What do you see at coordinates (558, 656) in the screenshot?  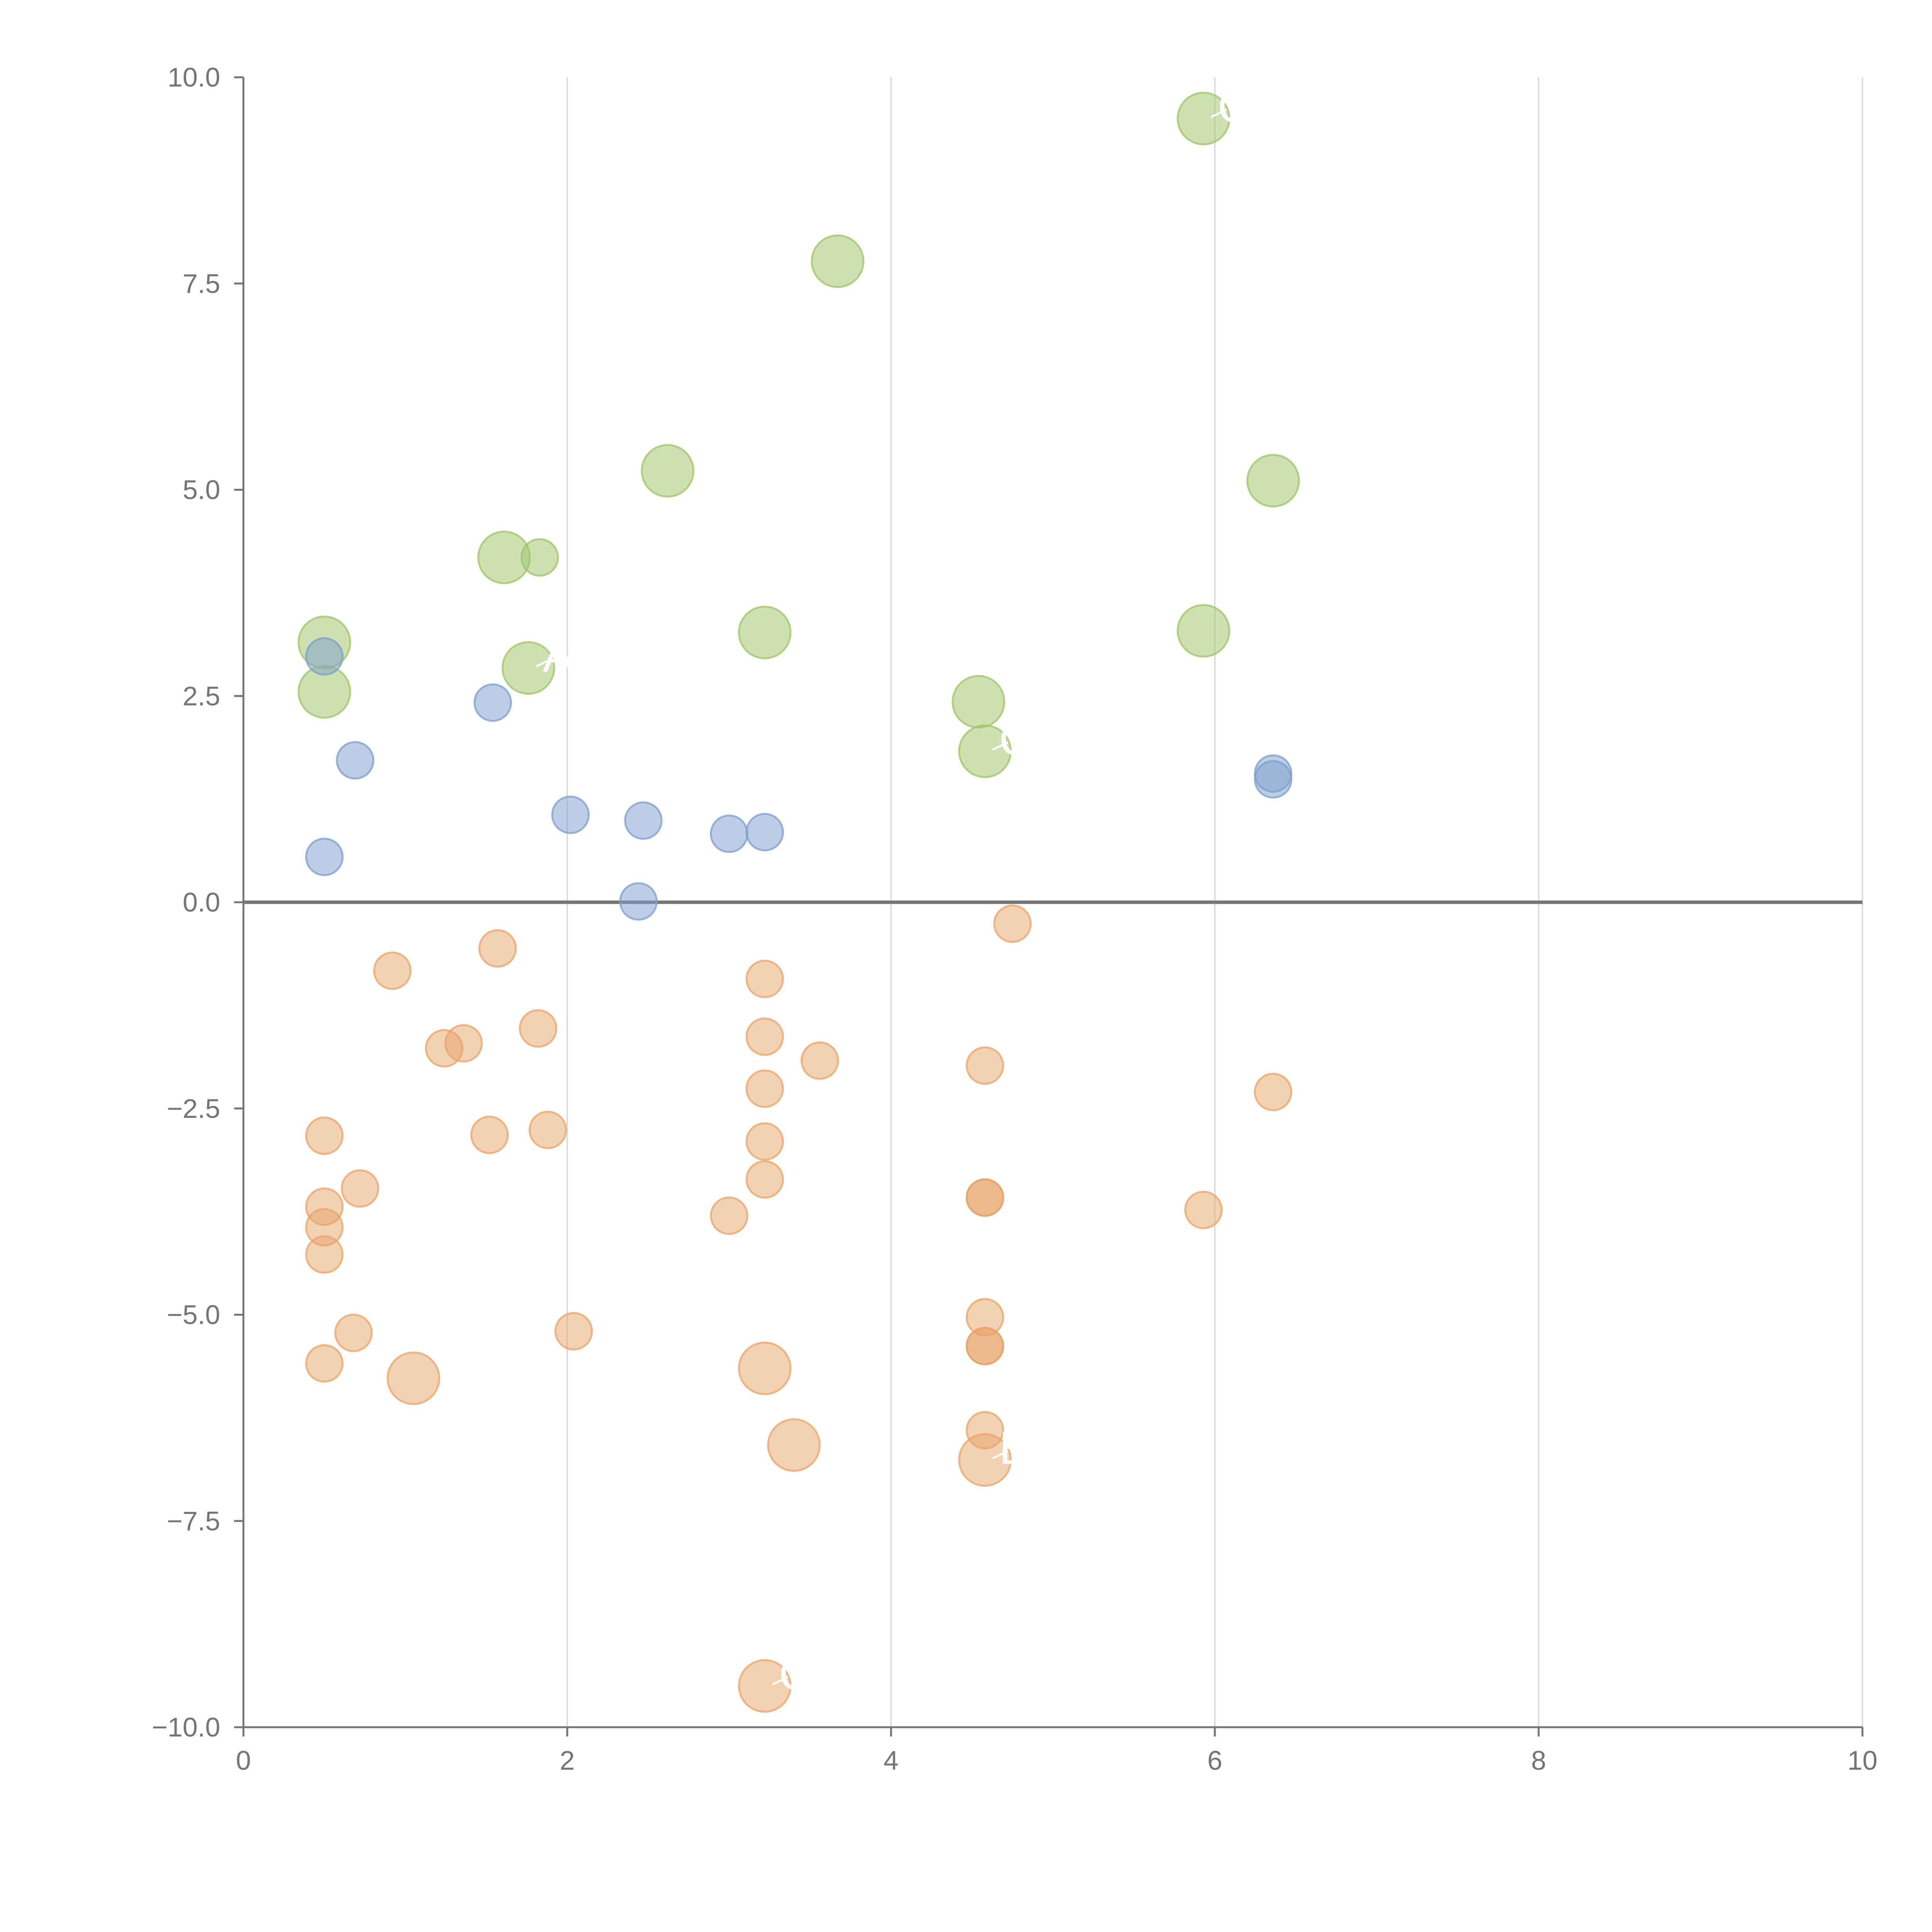 I see `bubble-label: A` at bounding box center [558, 656].